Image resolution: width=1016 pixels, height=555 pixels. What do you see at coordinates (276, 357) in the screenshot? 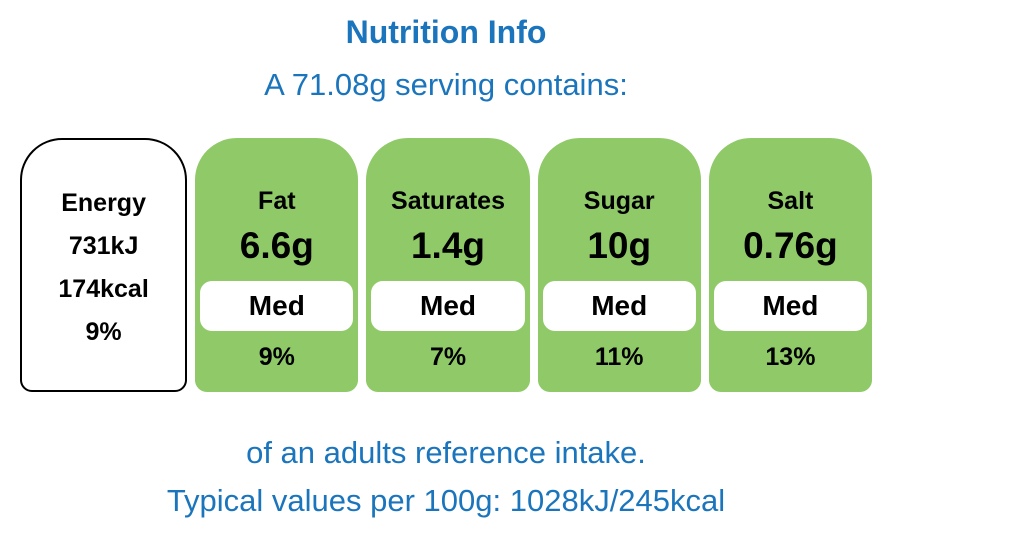
I see `nutrient-percent: 9%` at bounding box center [276, 357].